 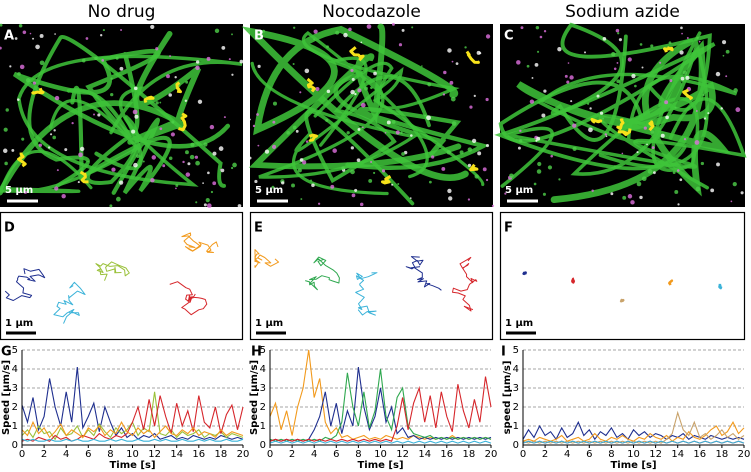 What do you see at coordinates (88, 454) in the screenshot?
I see `x-tick-label: 6` at bounding box center [88, 454].